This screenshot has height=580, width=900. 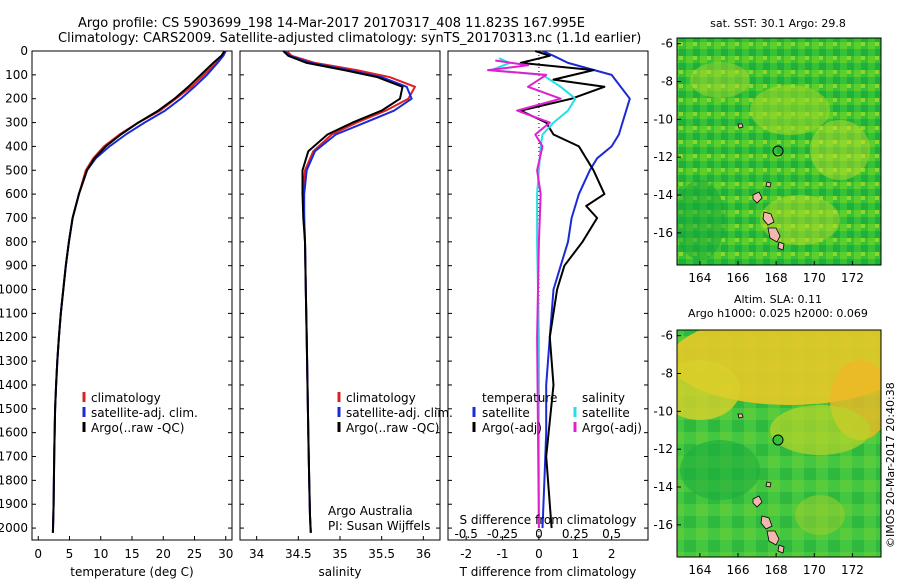 I want to click on x-tick-label: 1, so click(x=575, y=554).